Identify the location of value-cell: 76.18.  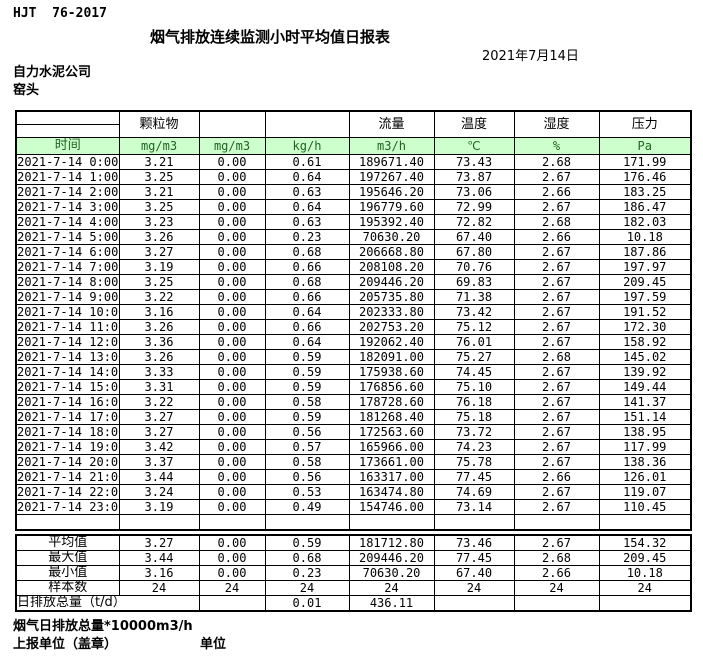
(474, 402).